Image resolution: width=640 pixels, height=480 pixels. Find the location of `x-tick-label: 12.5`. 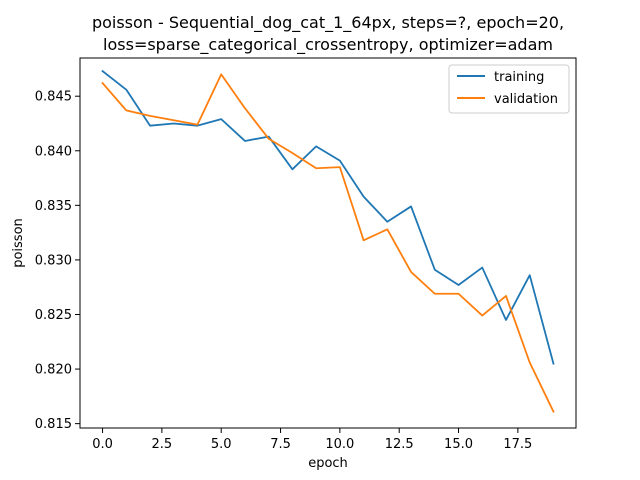

x-tick-label: 12.5 is located at coordinates (399, 444).